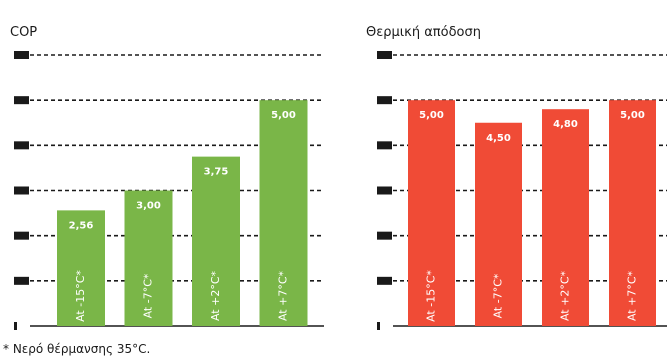 Image resolution: width=667 pixels, height=363 pixels. I want to click on chart-title: COP, so click(24, 32).